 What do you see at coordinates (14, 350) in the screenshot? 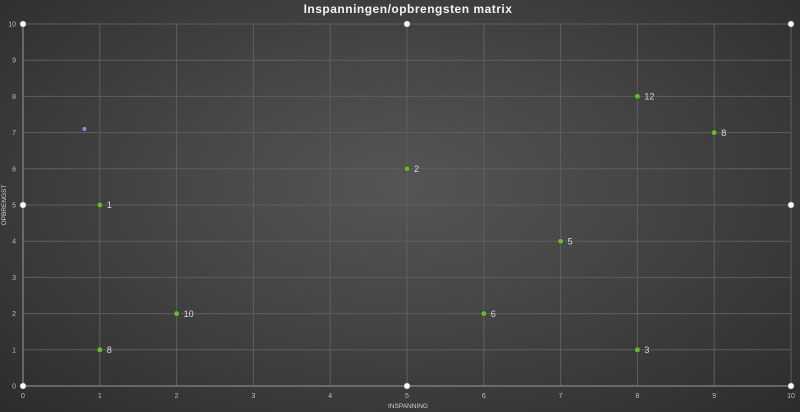
I see `y-tick-label: 1` at bounding box center [14, 350].